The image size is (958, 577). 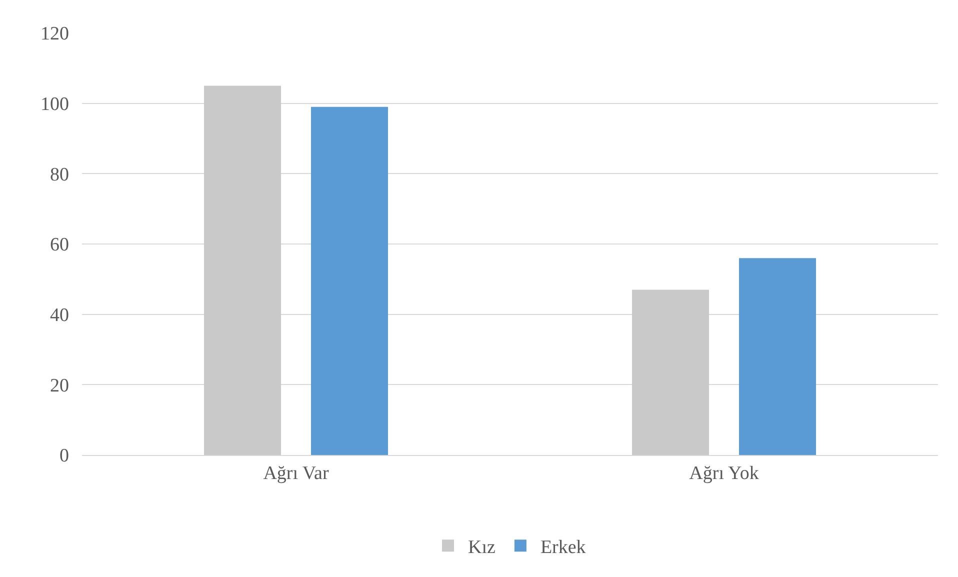 I want to click on legend-label: Kız, so click(x=482, y=547).